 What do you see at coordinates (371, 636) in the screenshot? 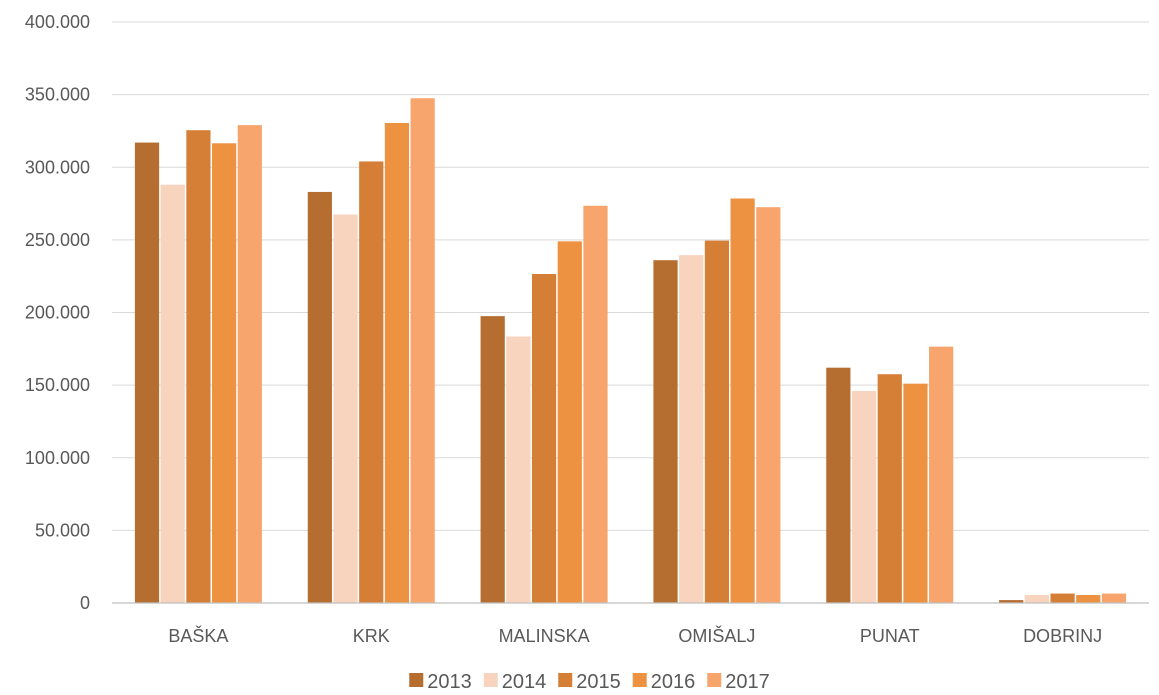
I see `x-category-label: KRK` at bounding box center [371, 636].